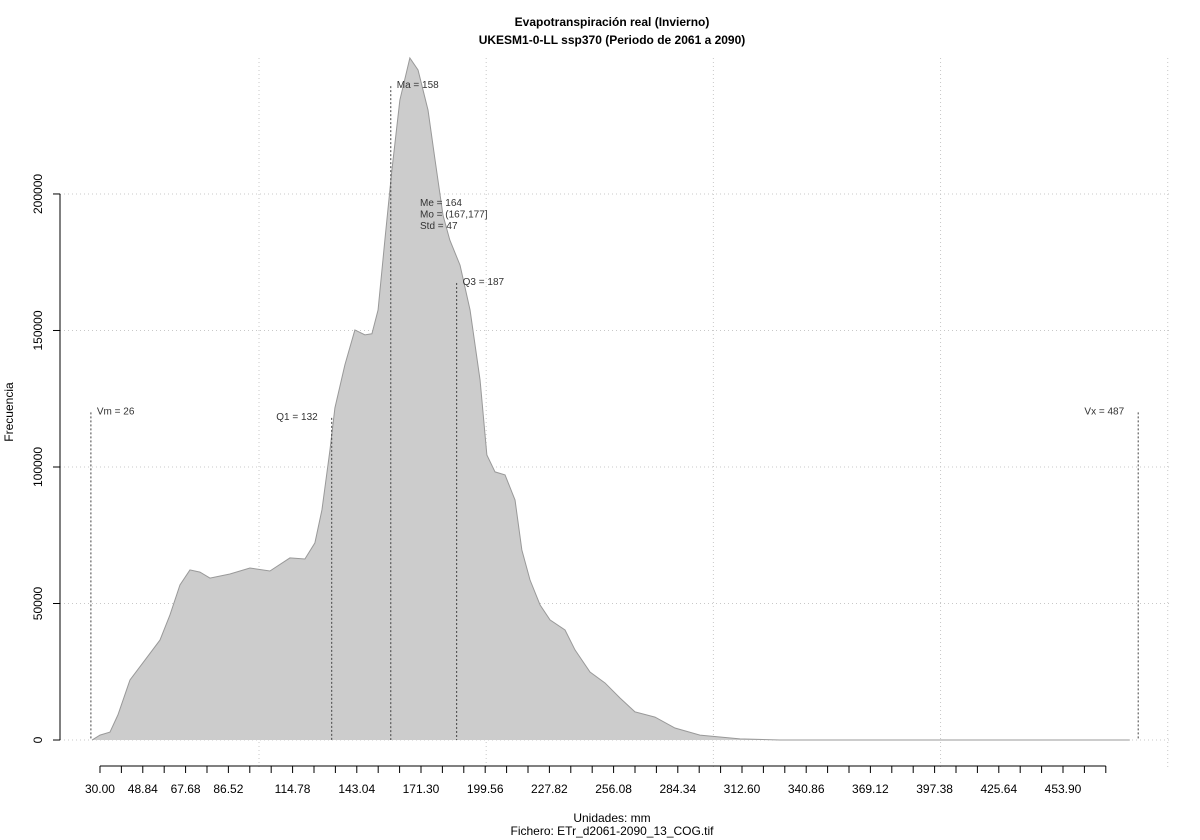 This screenshot has height=840, width=1200. I want to click on x-tick-label: 86.52, so click(228, 789).